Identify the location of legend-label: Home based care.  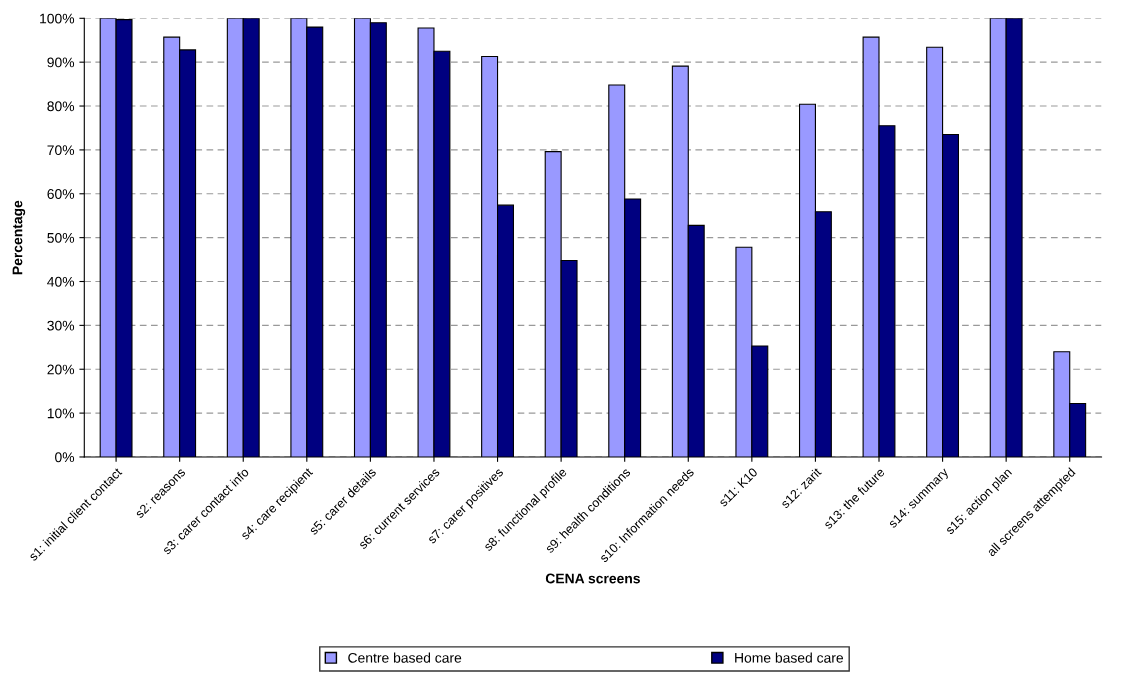
(789, 657).